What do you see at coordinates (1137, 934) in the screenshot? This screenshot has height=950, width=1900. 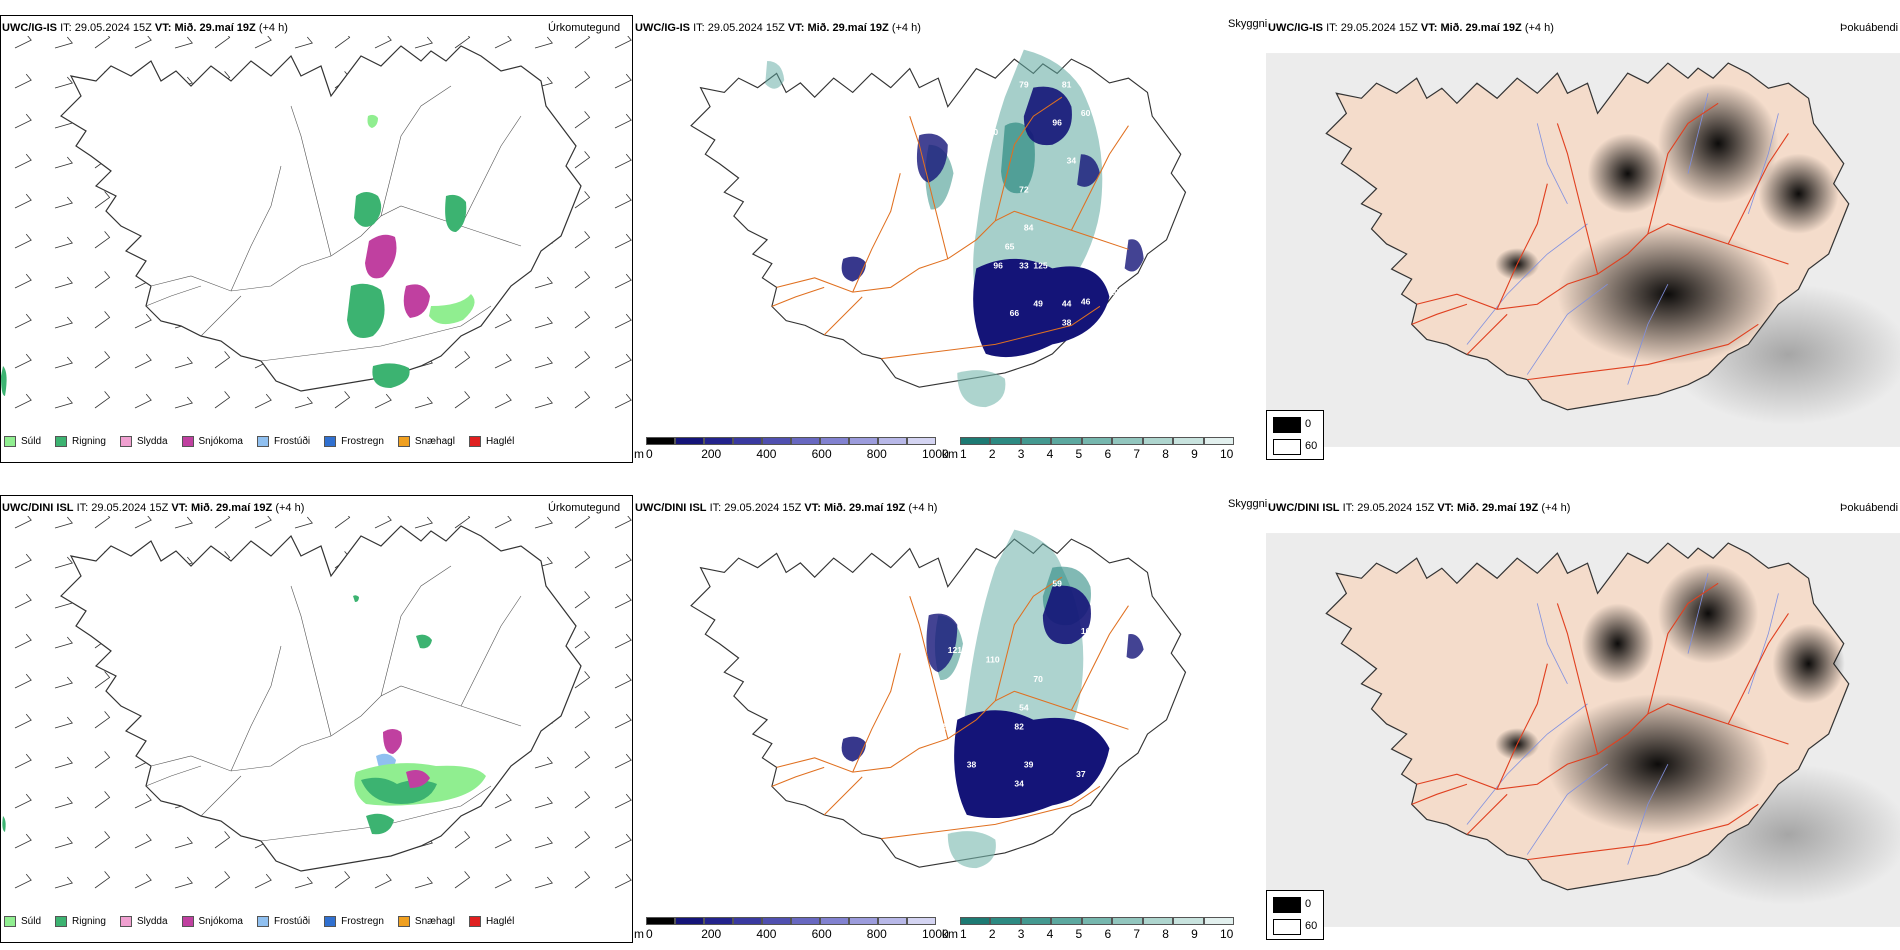 I see `colorbar-tick: 7` at bounding box center [1137, 934].